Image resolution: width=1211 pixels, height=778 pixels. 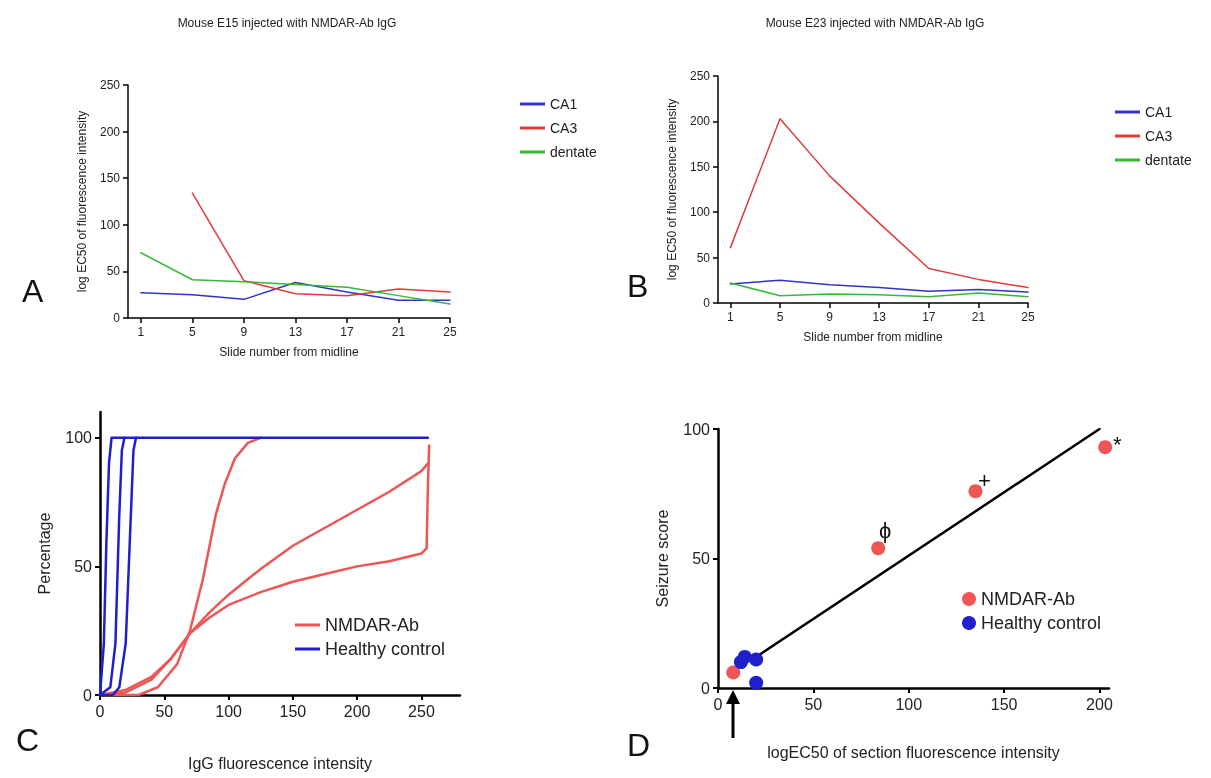 What do you see at coordinates (280, 763) in the screenshot?
I see `x-axis-title: IgG fluorescence intensity` at bounding box center [280, 763].